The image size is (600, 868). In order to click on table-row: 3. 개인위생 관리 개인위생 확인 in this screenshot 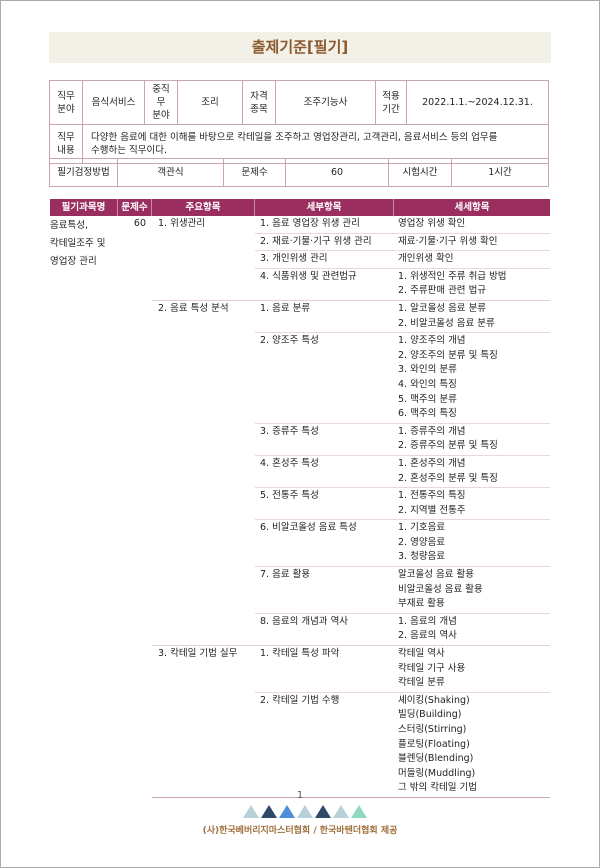, I will do `click(402, 260)`.